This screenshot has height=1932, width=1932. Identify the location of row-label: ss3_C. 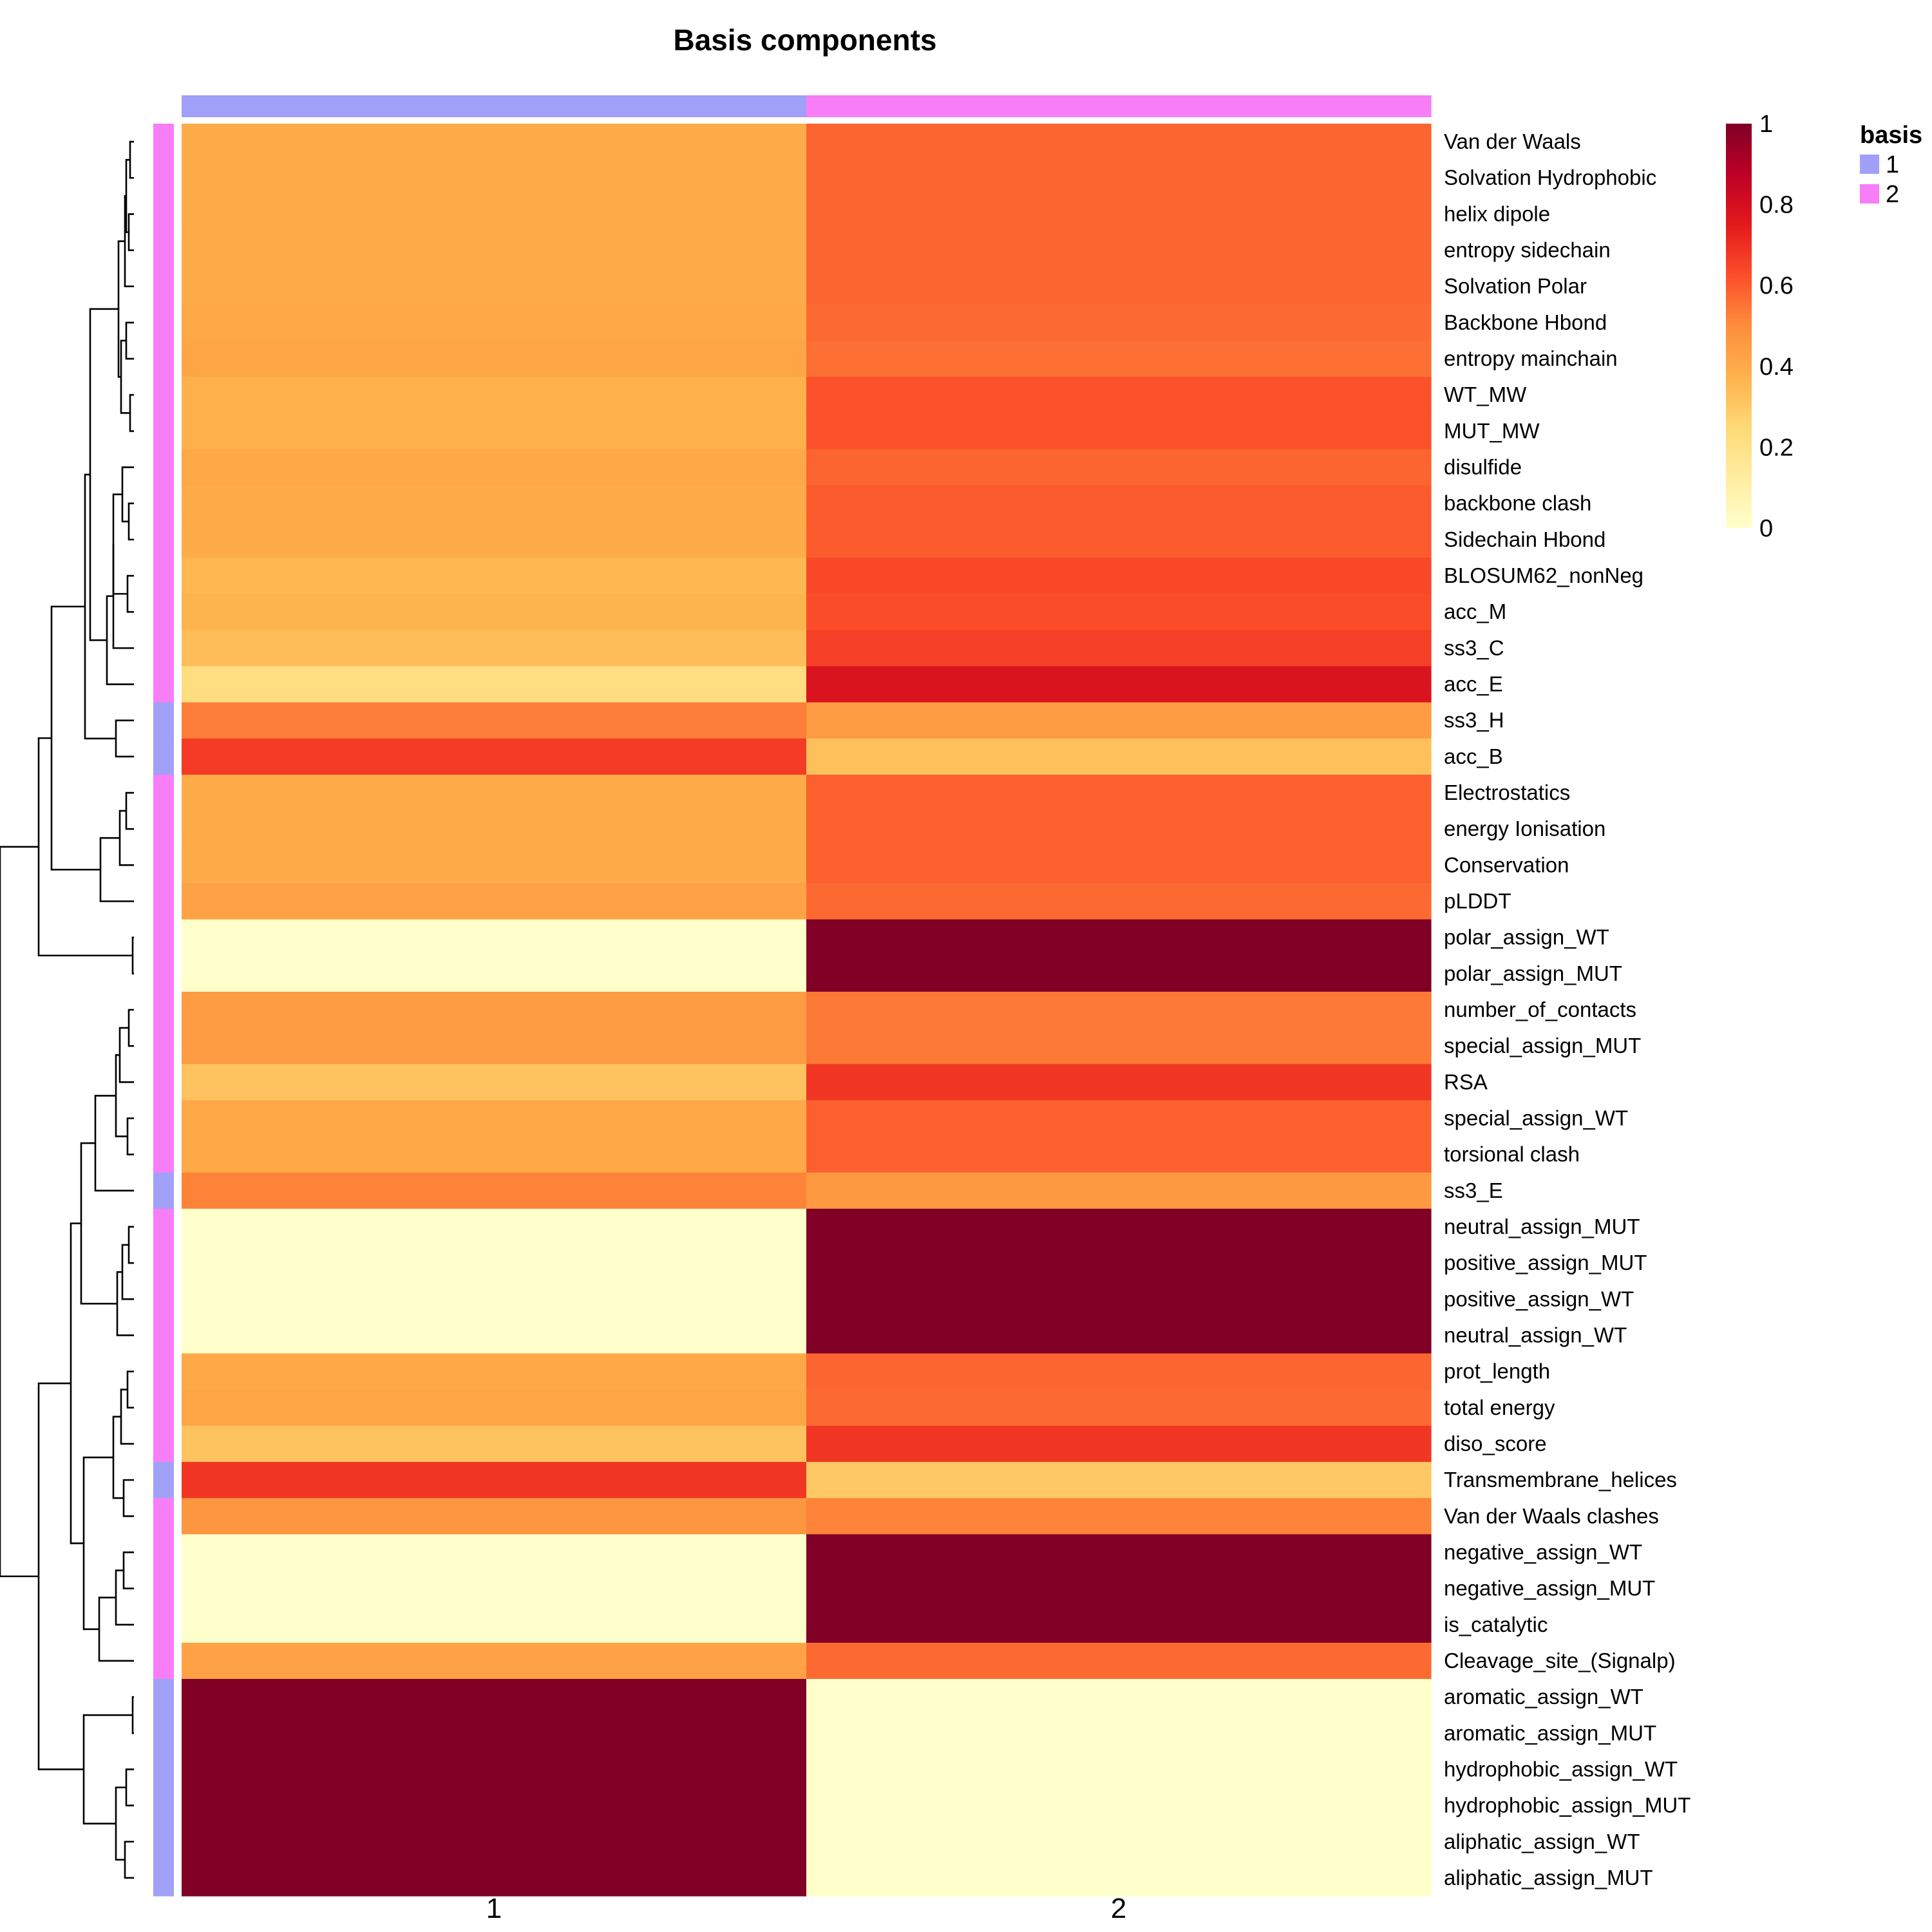
(1474, 647).